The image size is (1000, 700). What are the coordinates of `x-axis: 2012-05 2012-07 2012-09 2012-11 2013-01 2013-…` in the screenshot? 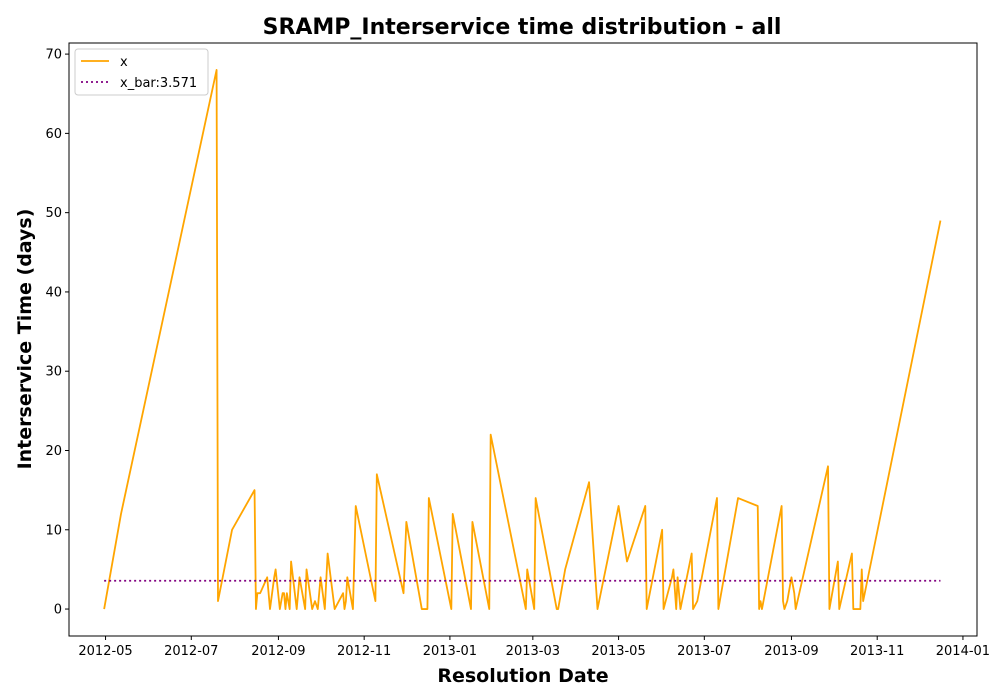 It's located at (534, 647).